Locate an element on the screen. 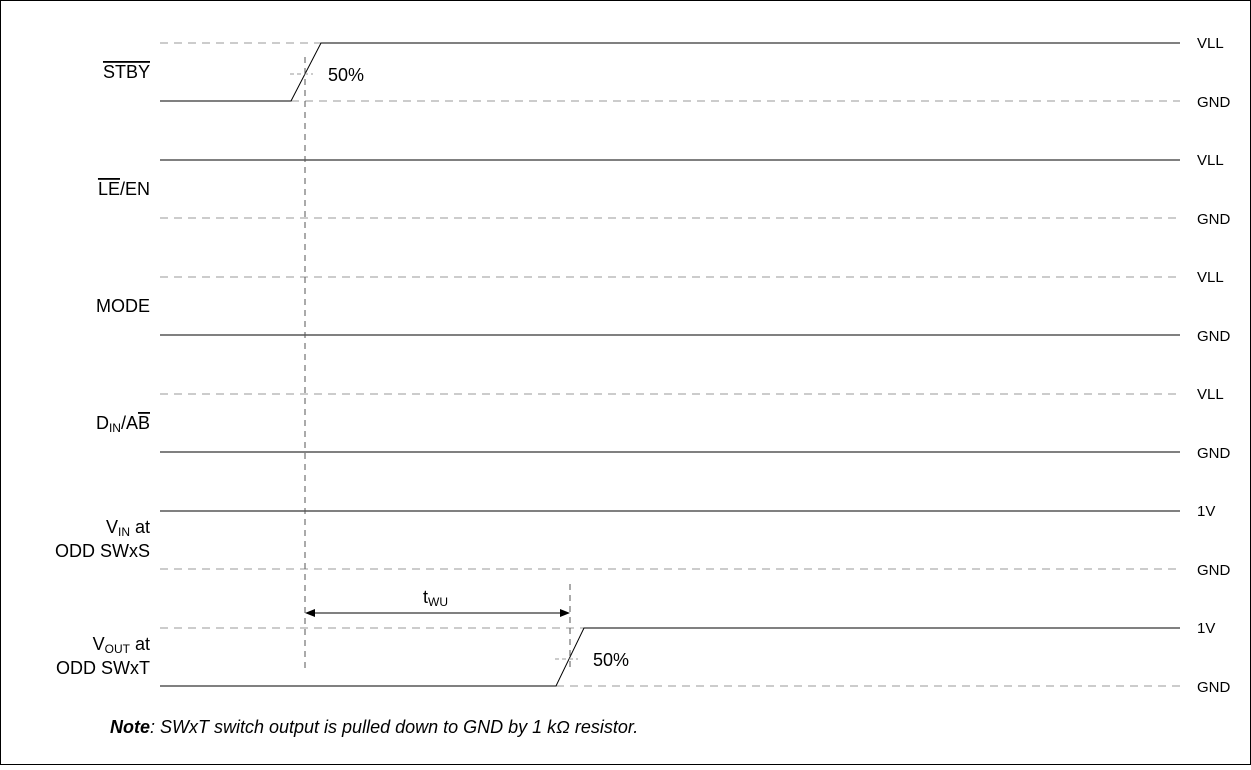 This screenshot has width=1251, height=770. signal-name: STBY is located at coordinates (126, 72).